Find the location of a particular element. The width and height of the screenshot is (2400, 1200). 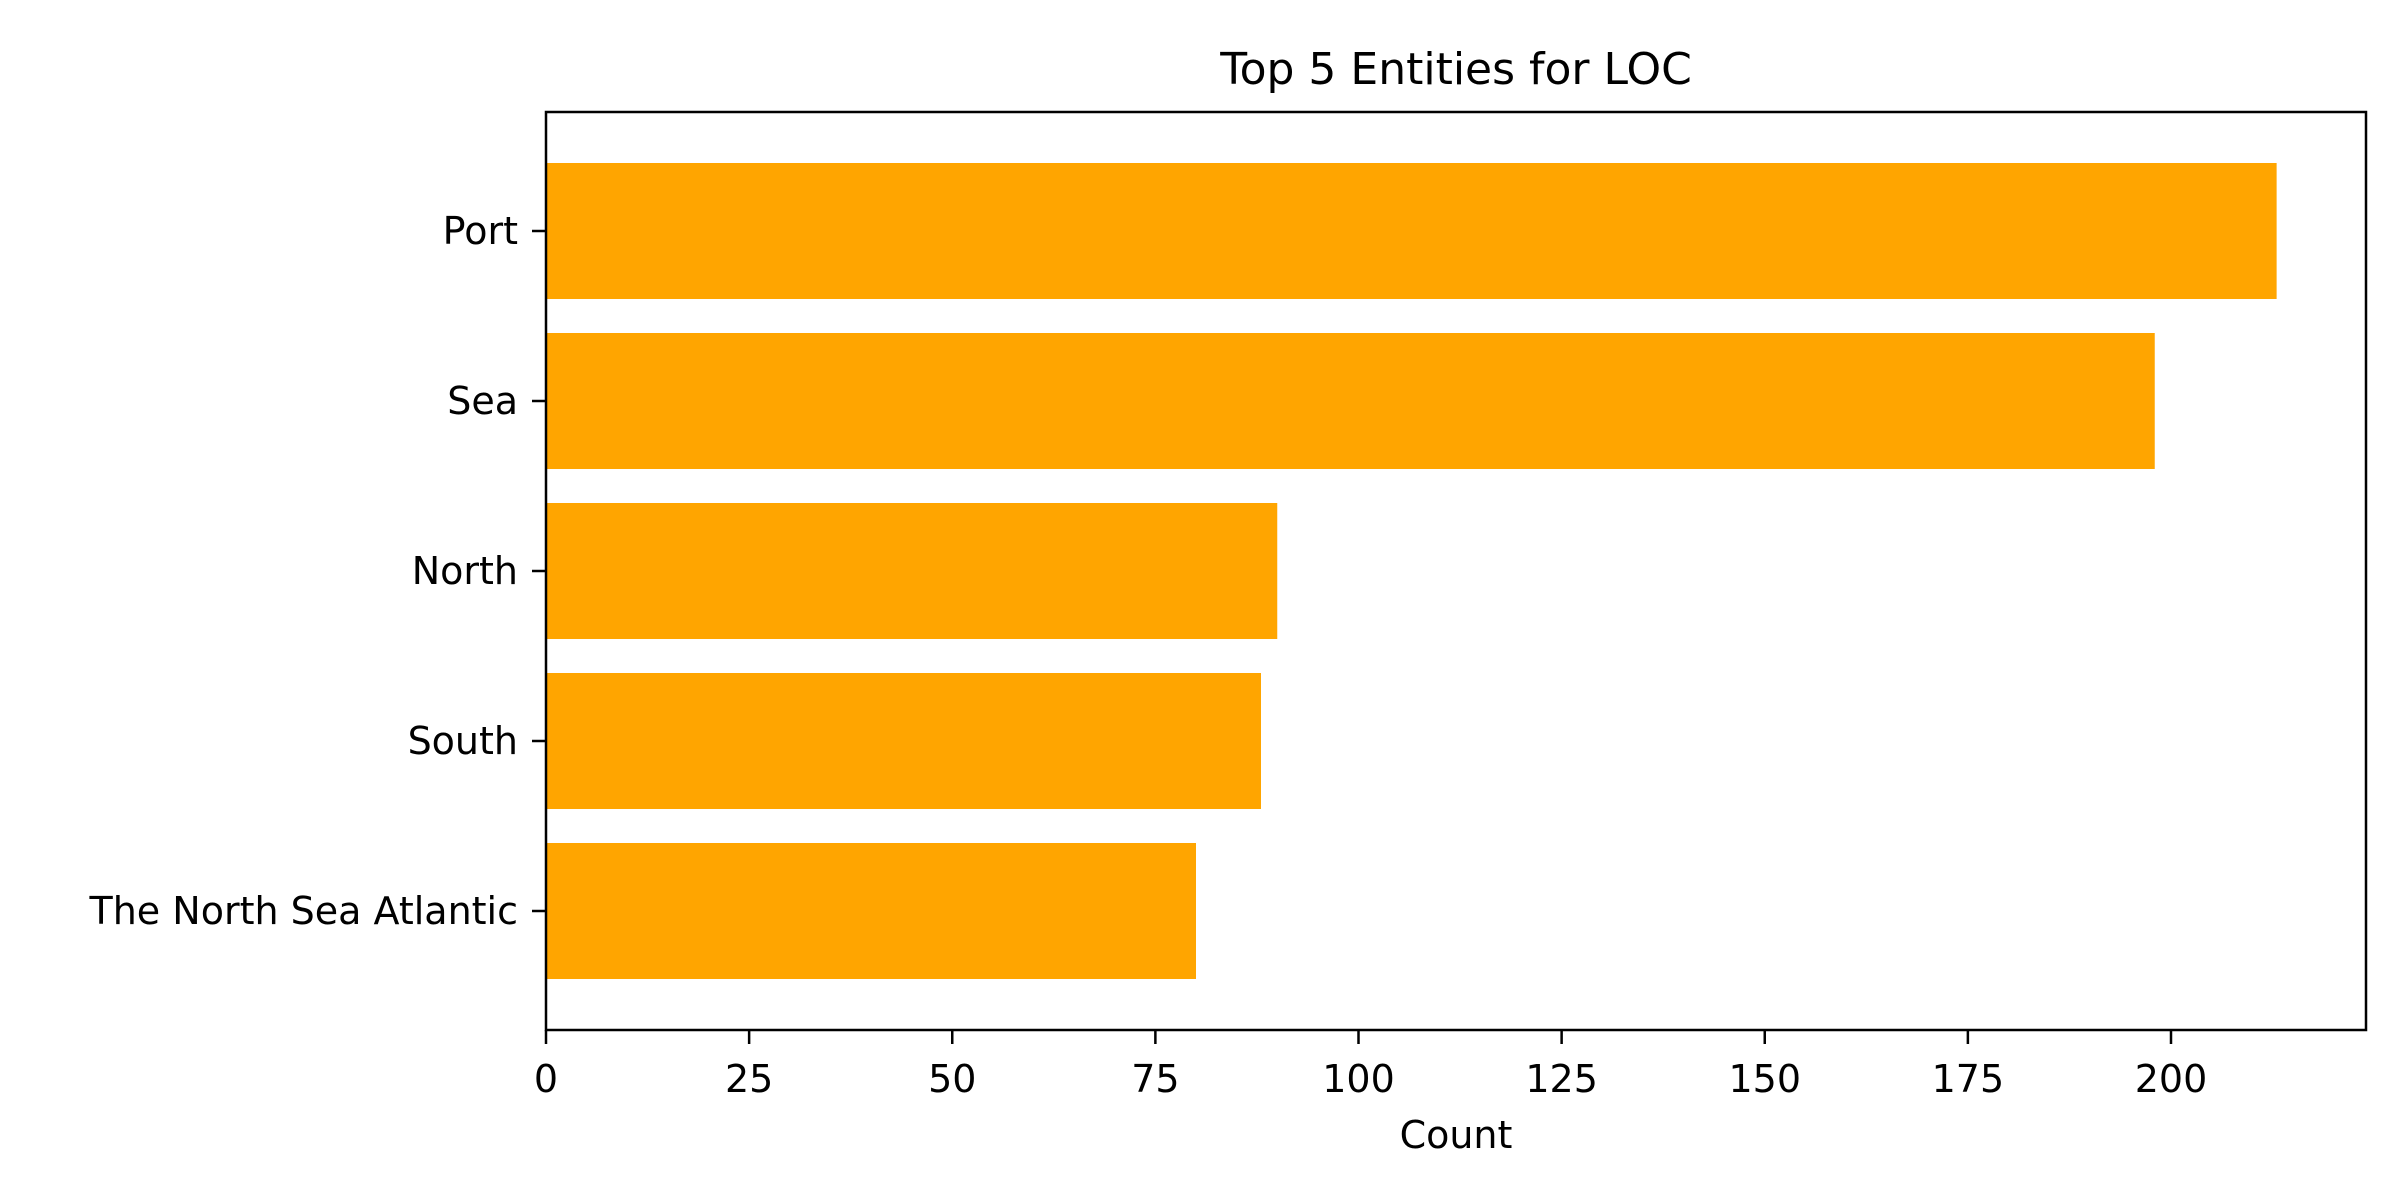

x-tick-label: 150 is located at coordinates (1764, 1079).